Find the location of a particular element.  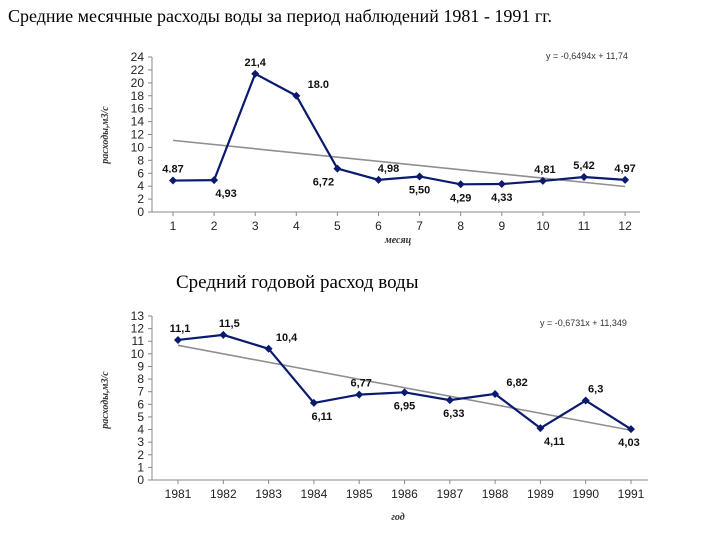

chart1-data-label: 4.87 is located at coordinates (172, 170).